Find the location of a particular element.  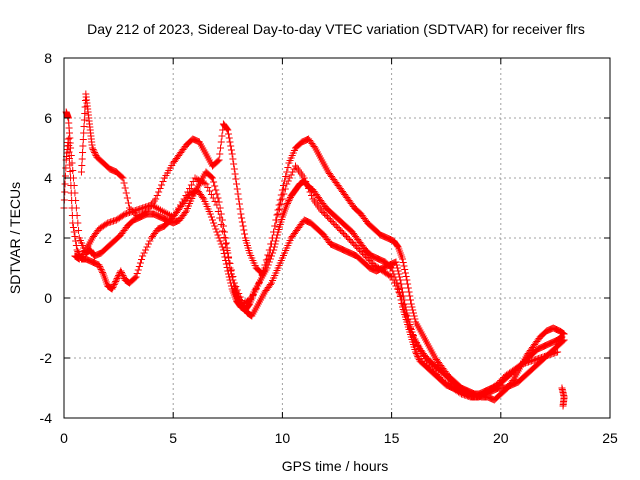

y-tick-label: -2 is located at coordinates (46, 358).